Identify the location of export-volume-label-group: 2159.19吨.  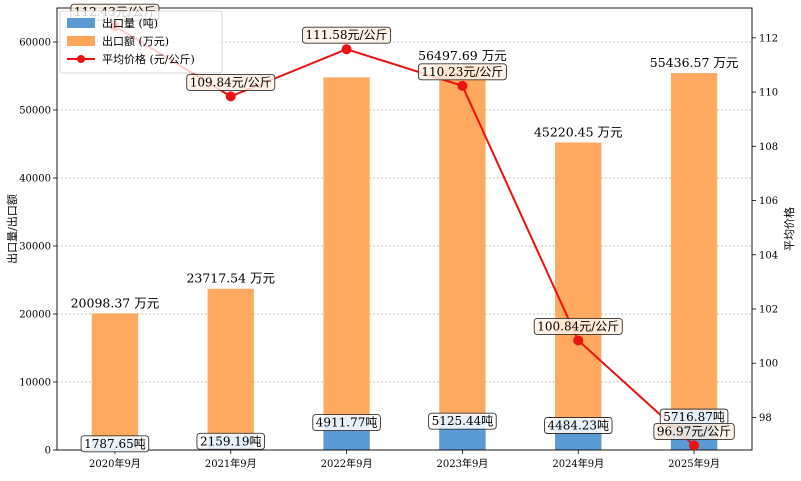
(231, 441).